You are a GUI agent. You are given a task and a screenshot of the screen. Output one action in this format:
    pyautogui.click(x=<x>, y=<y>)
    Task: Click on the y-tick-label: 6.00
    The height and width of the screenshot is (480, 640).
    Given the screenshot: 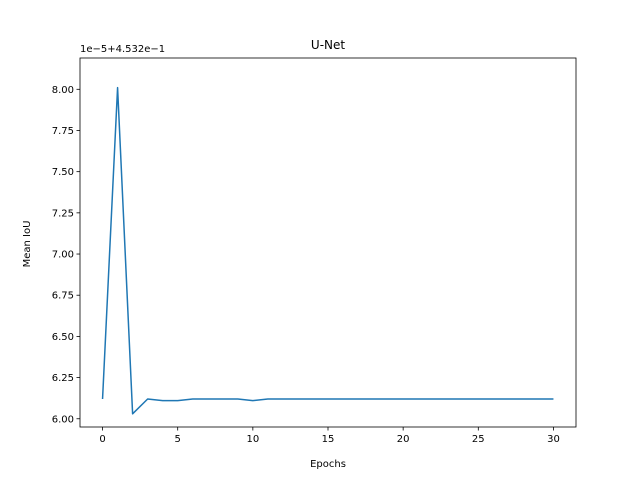 What is the action you would take?
    pyautogui.click(x=63, y=419)
    